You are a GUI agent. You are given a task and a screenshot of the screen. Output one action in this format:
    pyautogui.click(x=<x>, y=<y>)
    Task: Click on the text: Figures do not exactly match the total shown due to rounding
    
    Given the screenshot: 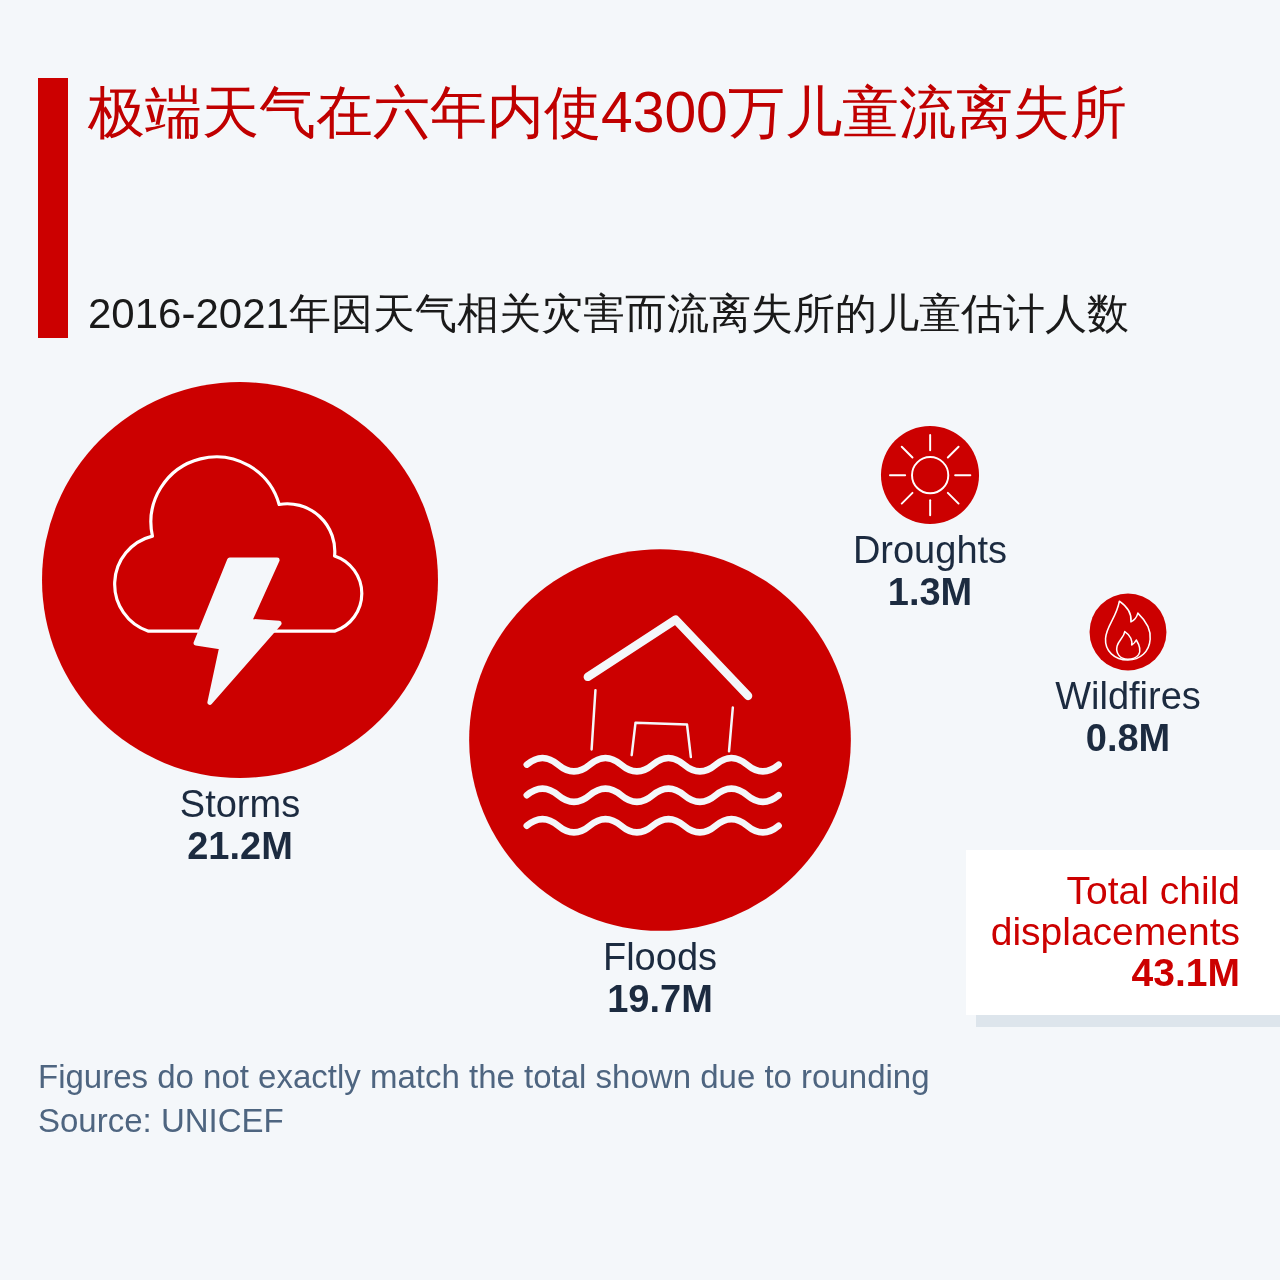 What is the action you would take?
    pyautogui.click(x=484, y=1076)
    